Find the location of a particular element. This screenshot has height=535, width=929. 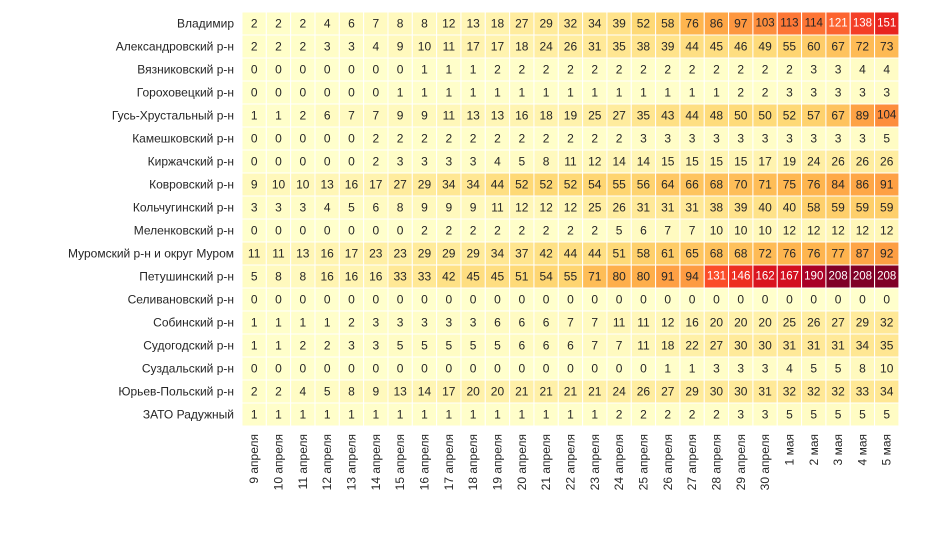

cell-value-label: 103 is located at coordinates (764, 24).